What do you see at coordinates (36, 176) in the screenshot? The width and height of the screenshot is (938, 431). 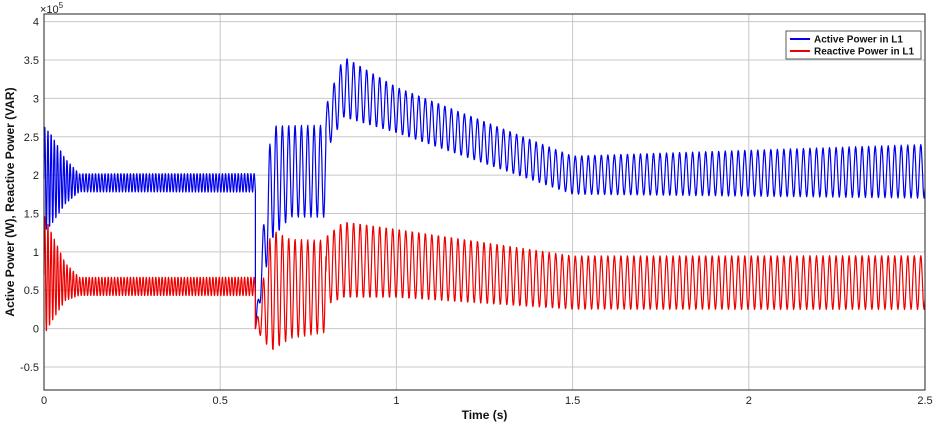 I see `y-tick-label: 2` at bounding box center [36, 176].